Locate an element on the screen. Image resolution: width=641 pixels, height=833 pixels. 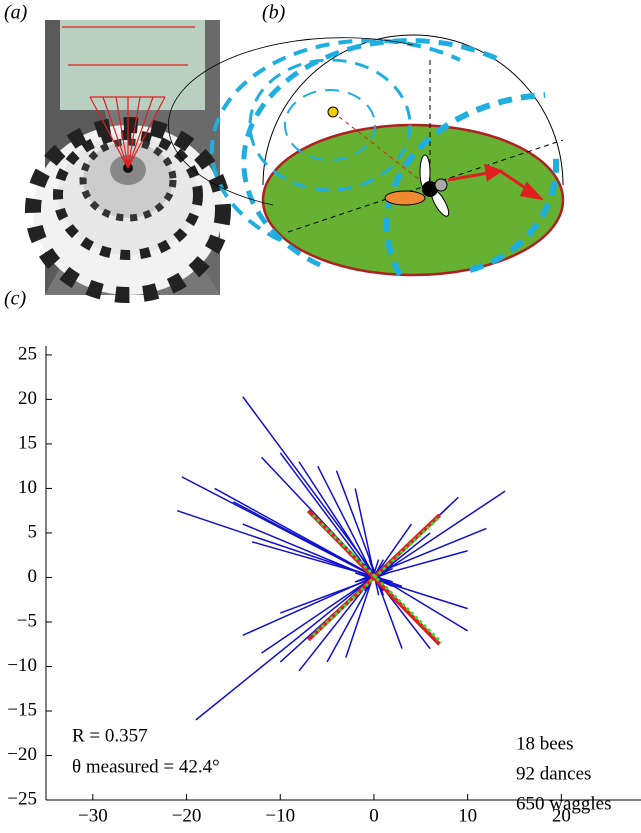
annotation: θ measured = 42.4° is located at coordinates (146, 766).